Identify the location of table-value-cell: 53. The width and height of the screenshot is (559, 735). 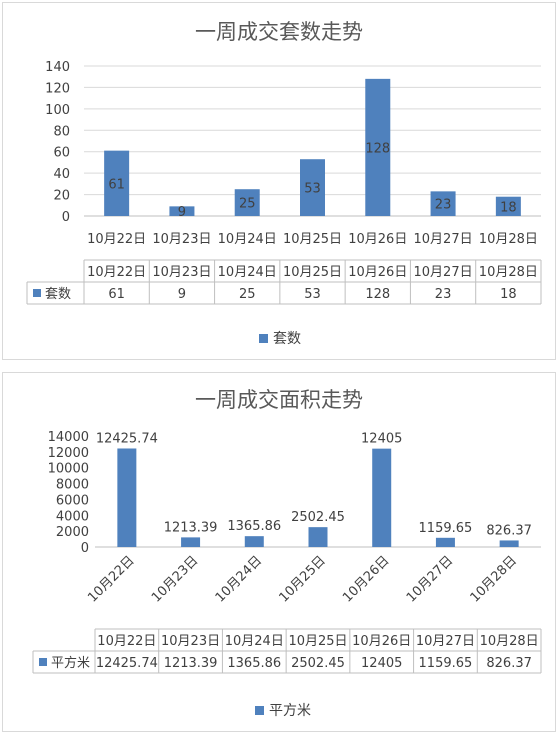
(312, 294).